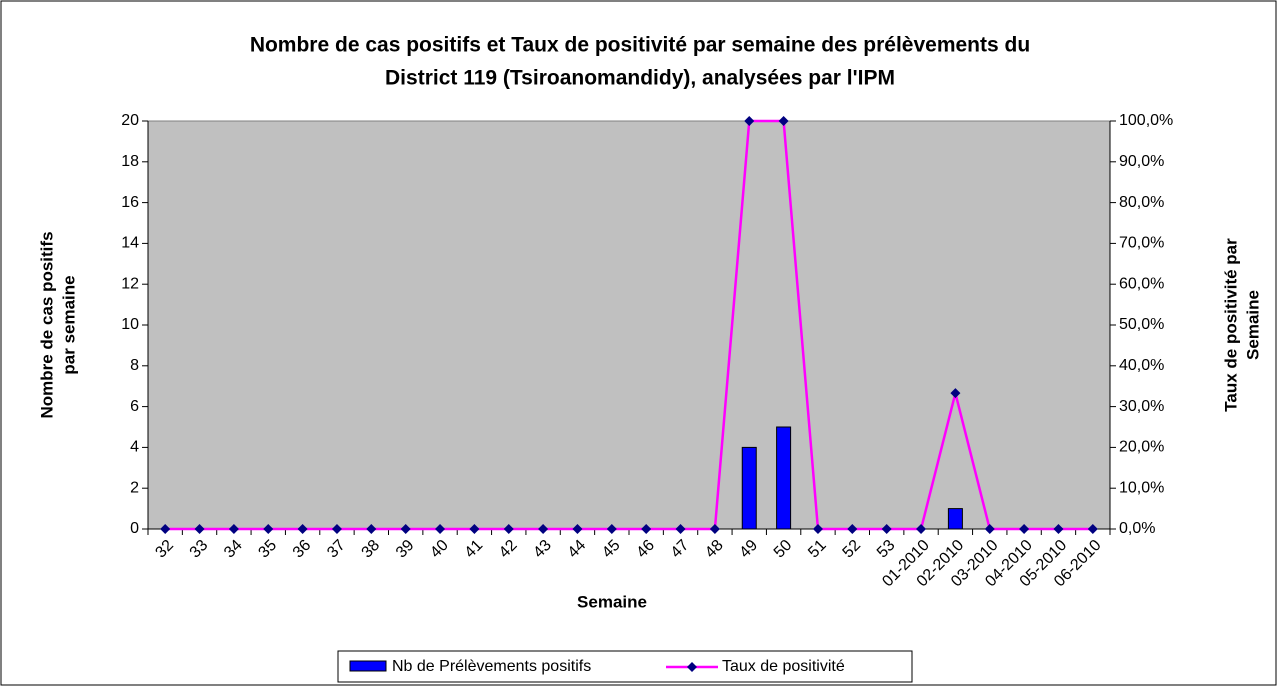  What do you see at coordinates (134, 406) in the screenshot?
I see `y-tick-label: 6` at bounding box center [134, 406].